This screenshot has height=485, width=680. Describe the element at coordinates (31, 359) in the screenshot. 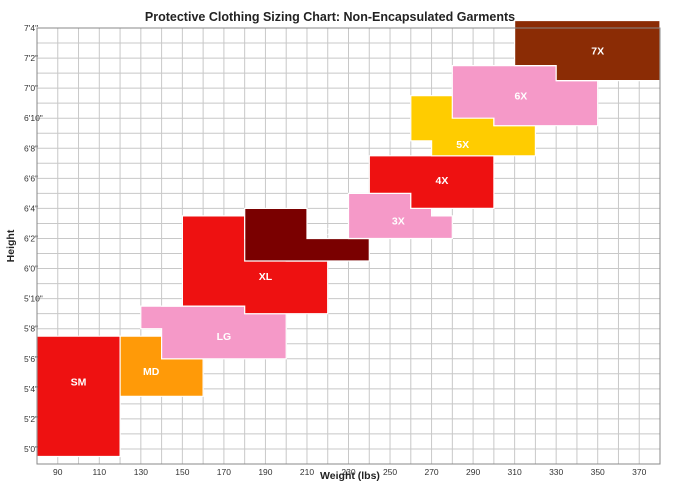

I see `y-tick-label: 5'6"` at that location.